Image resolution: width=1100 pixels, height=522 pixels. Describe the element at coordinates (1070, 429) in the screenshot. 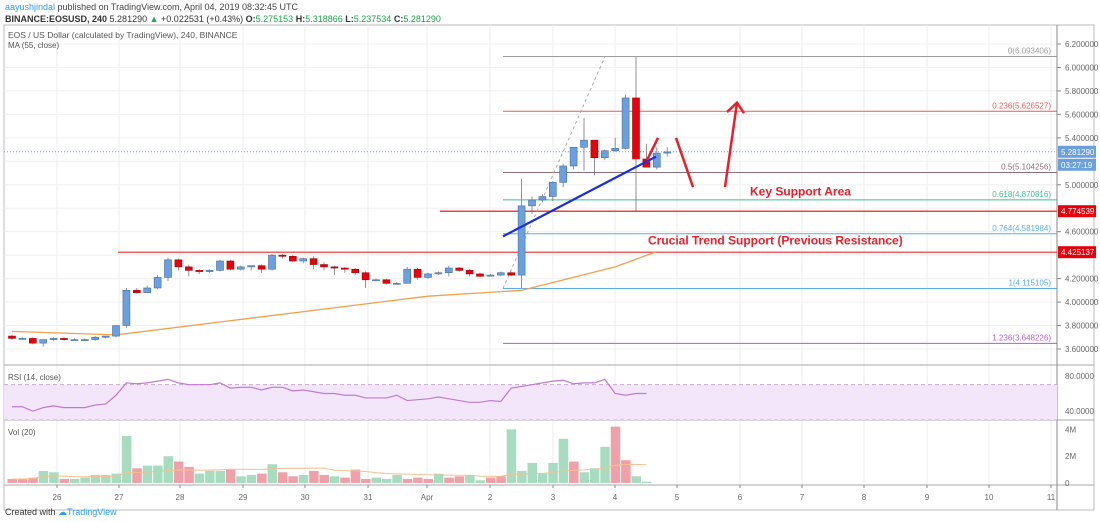

I see `volume-tick-label: 4M` at that location.